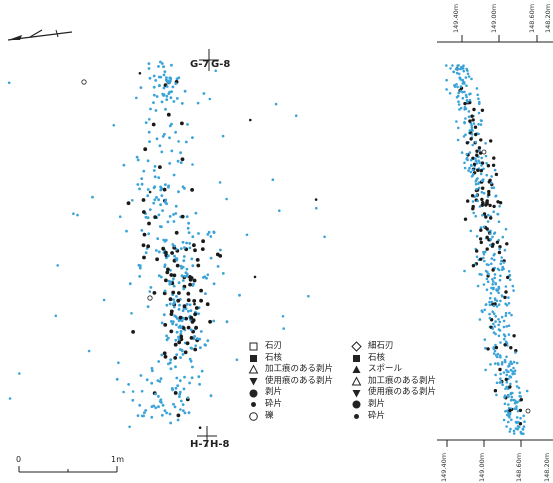 The height and width of the screenshot is (483, 553). I want to click on scale-bar, so click(68, 469).